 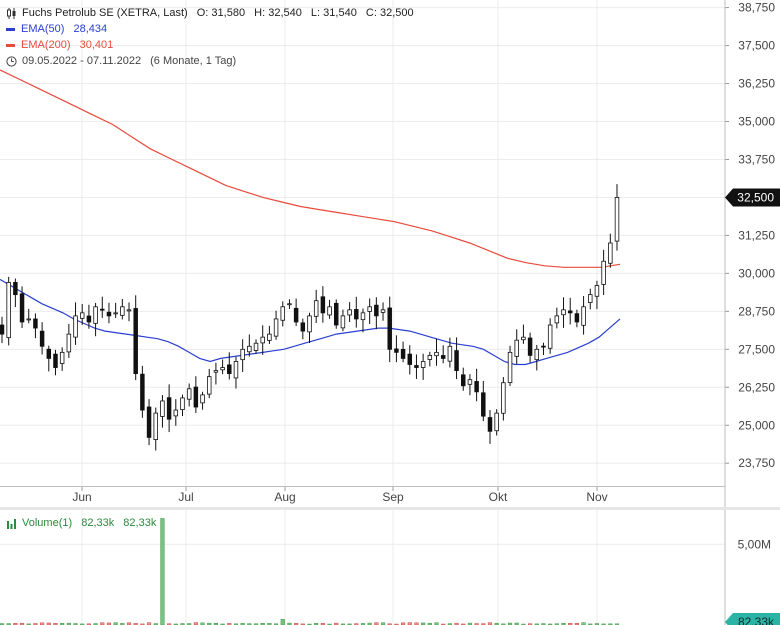 What do you see at coordinates (756, 620) in the screenshot?
I see `volume-badge-text: 82,33k` at bounding box center [756, 620].